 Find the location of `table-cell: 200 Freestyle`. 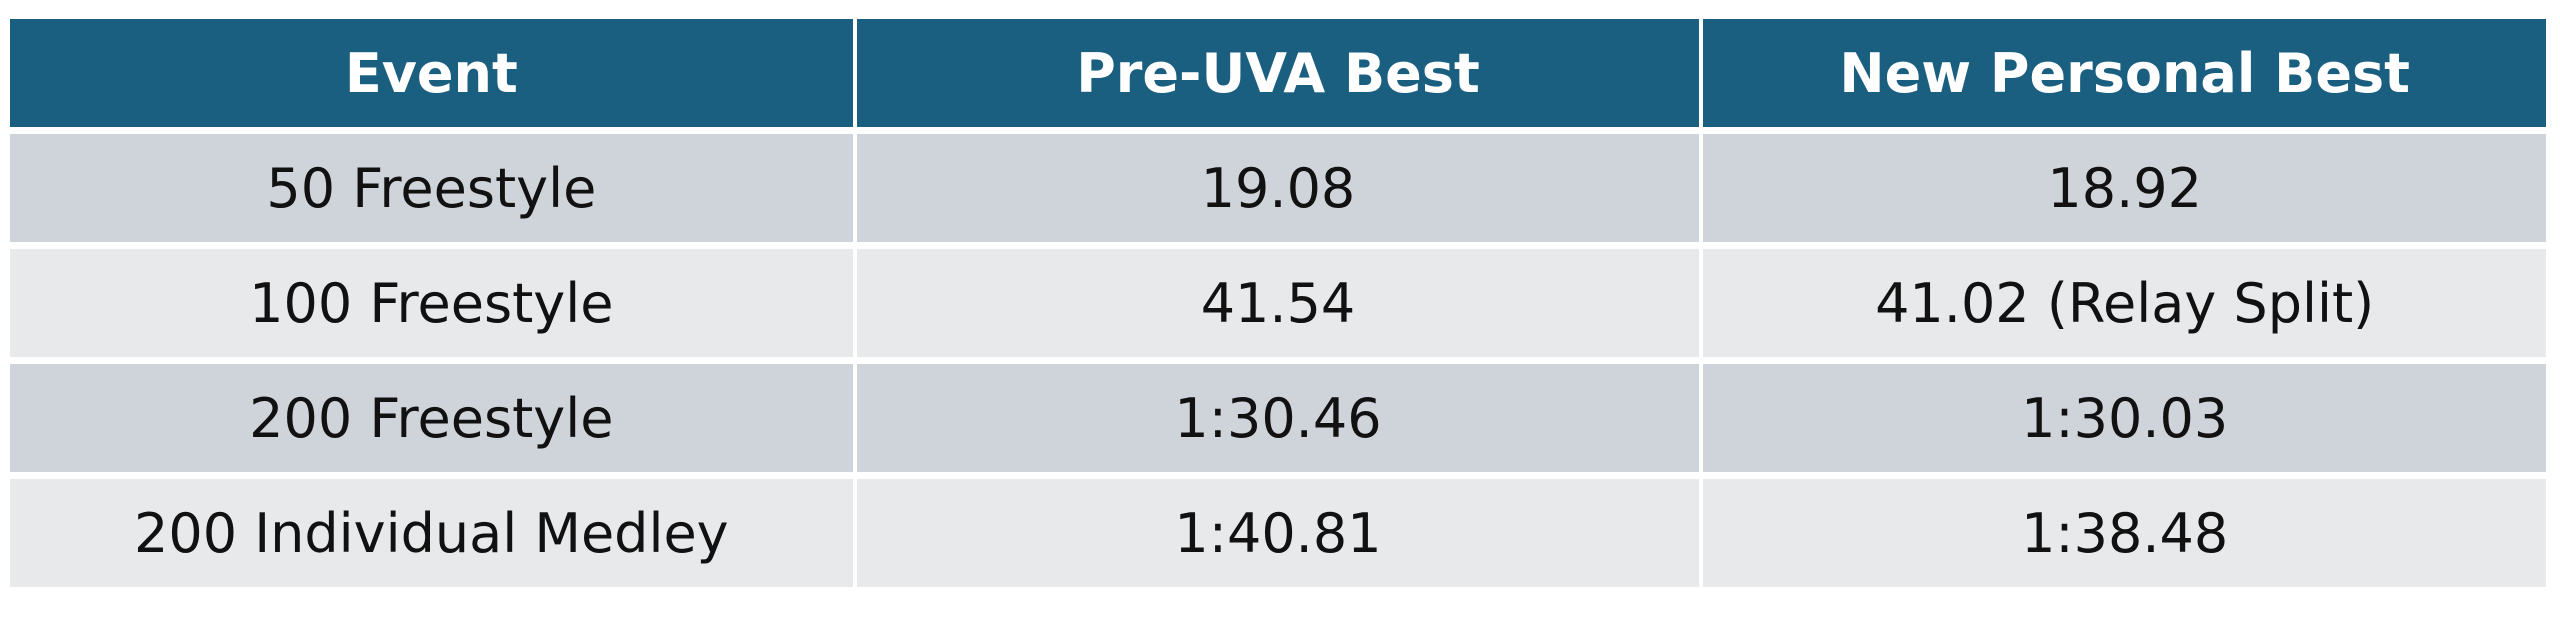

table-cell: 200 Freestyle is located at coordinates (431, 418).